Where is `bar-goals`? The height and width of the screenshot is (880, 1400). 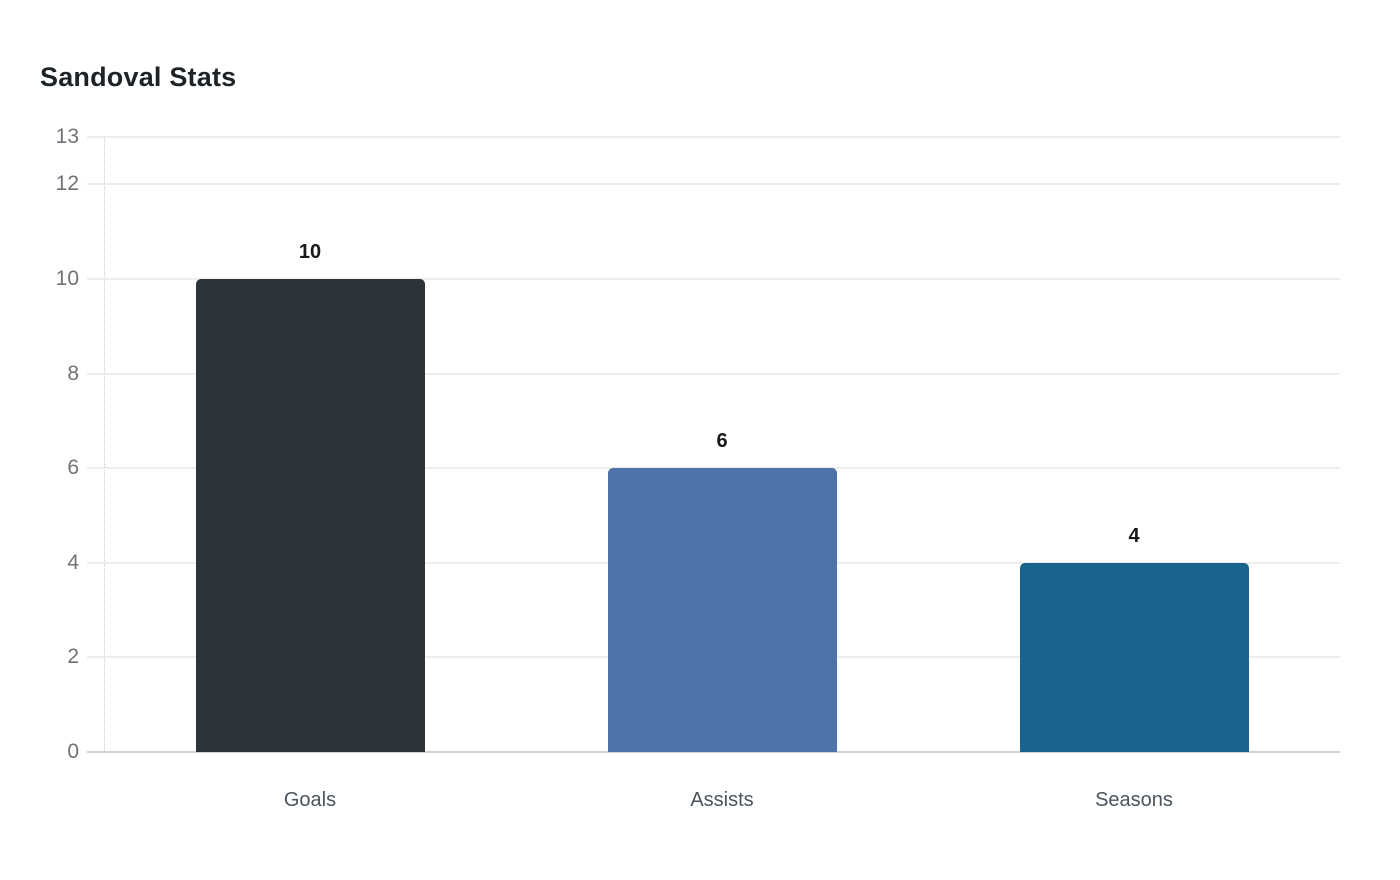
bar-goals is located at coordinates (310, 515).